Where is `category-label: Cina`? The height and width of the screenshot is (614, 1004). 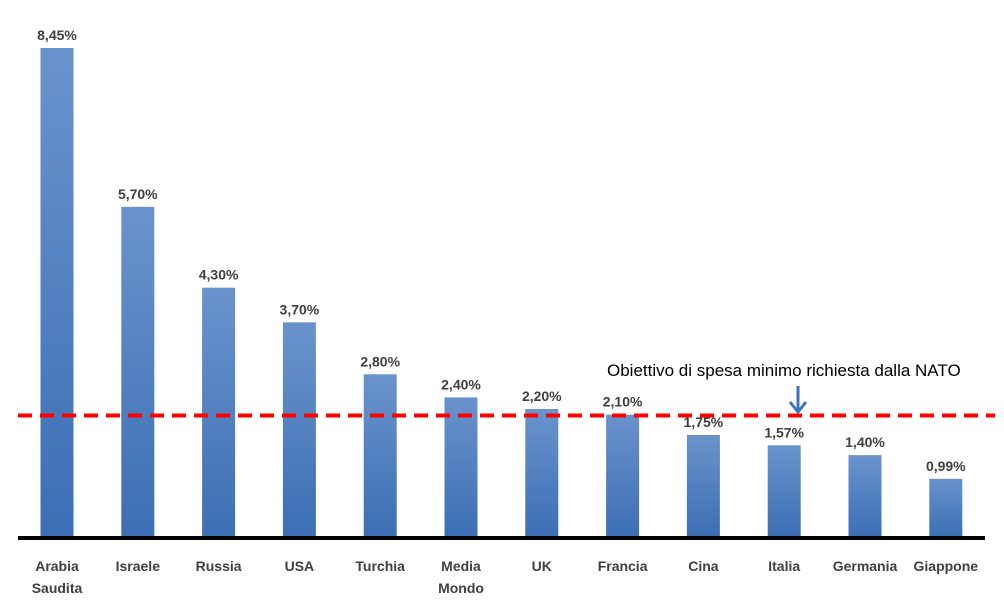
category-label: Cina is located at coordinates (703, 566).